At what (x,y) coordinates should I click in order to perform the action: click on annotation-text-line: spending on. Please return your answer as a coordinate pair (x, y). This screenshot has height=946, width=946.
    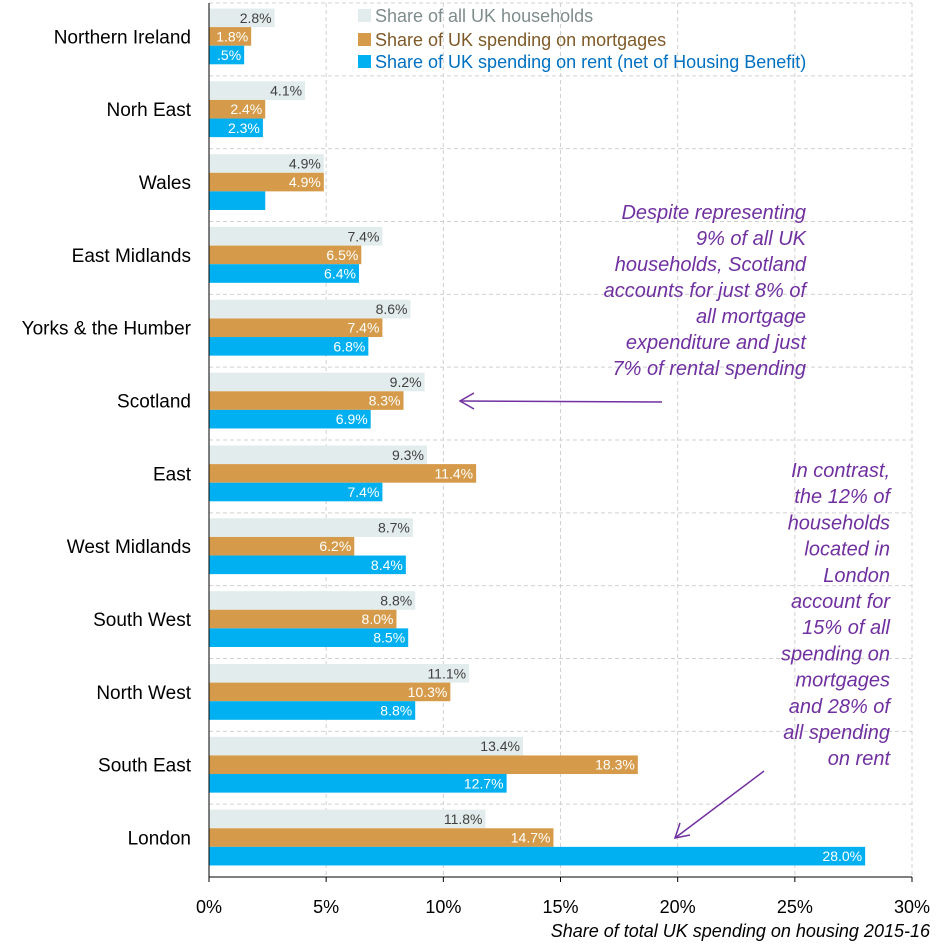
    Looking at the image, I should click on (835, 654).